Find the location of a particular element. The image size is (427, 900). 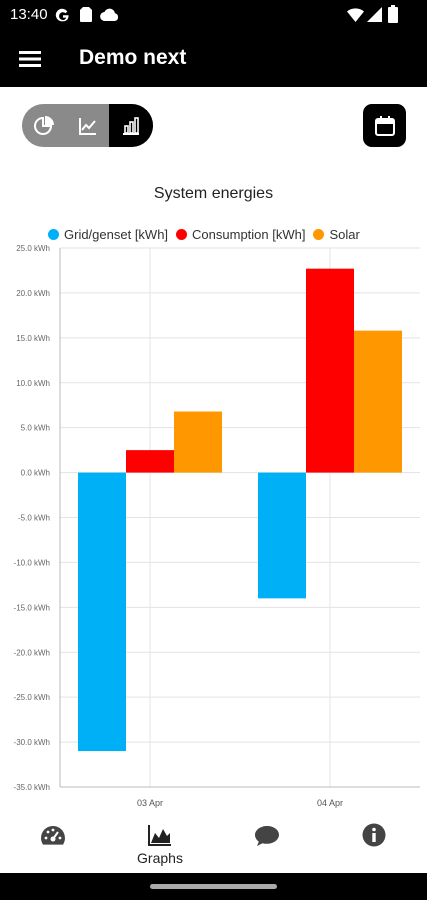

signal-icon is located at coordinates (374, 14).